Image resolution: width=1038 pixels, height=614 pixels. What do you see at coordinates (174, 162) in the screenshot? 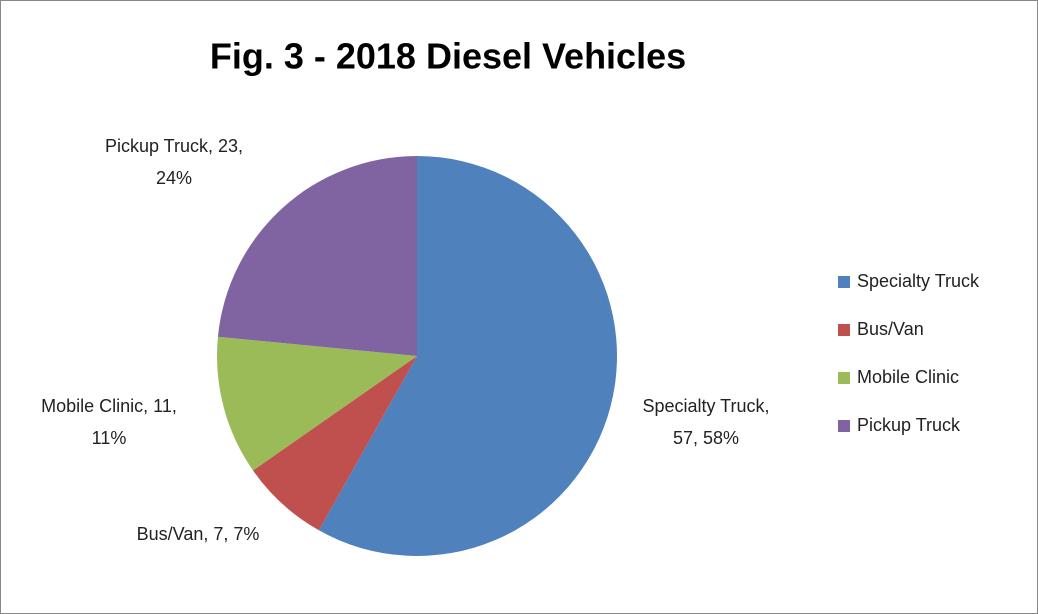
I see `data-label: Pickup Truck, 23, 24%` at bounding box center [174, 162].